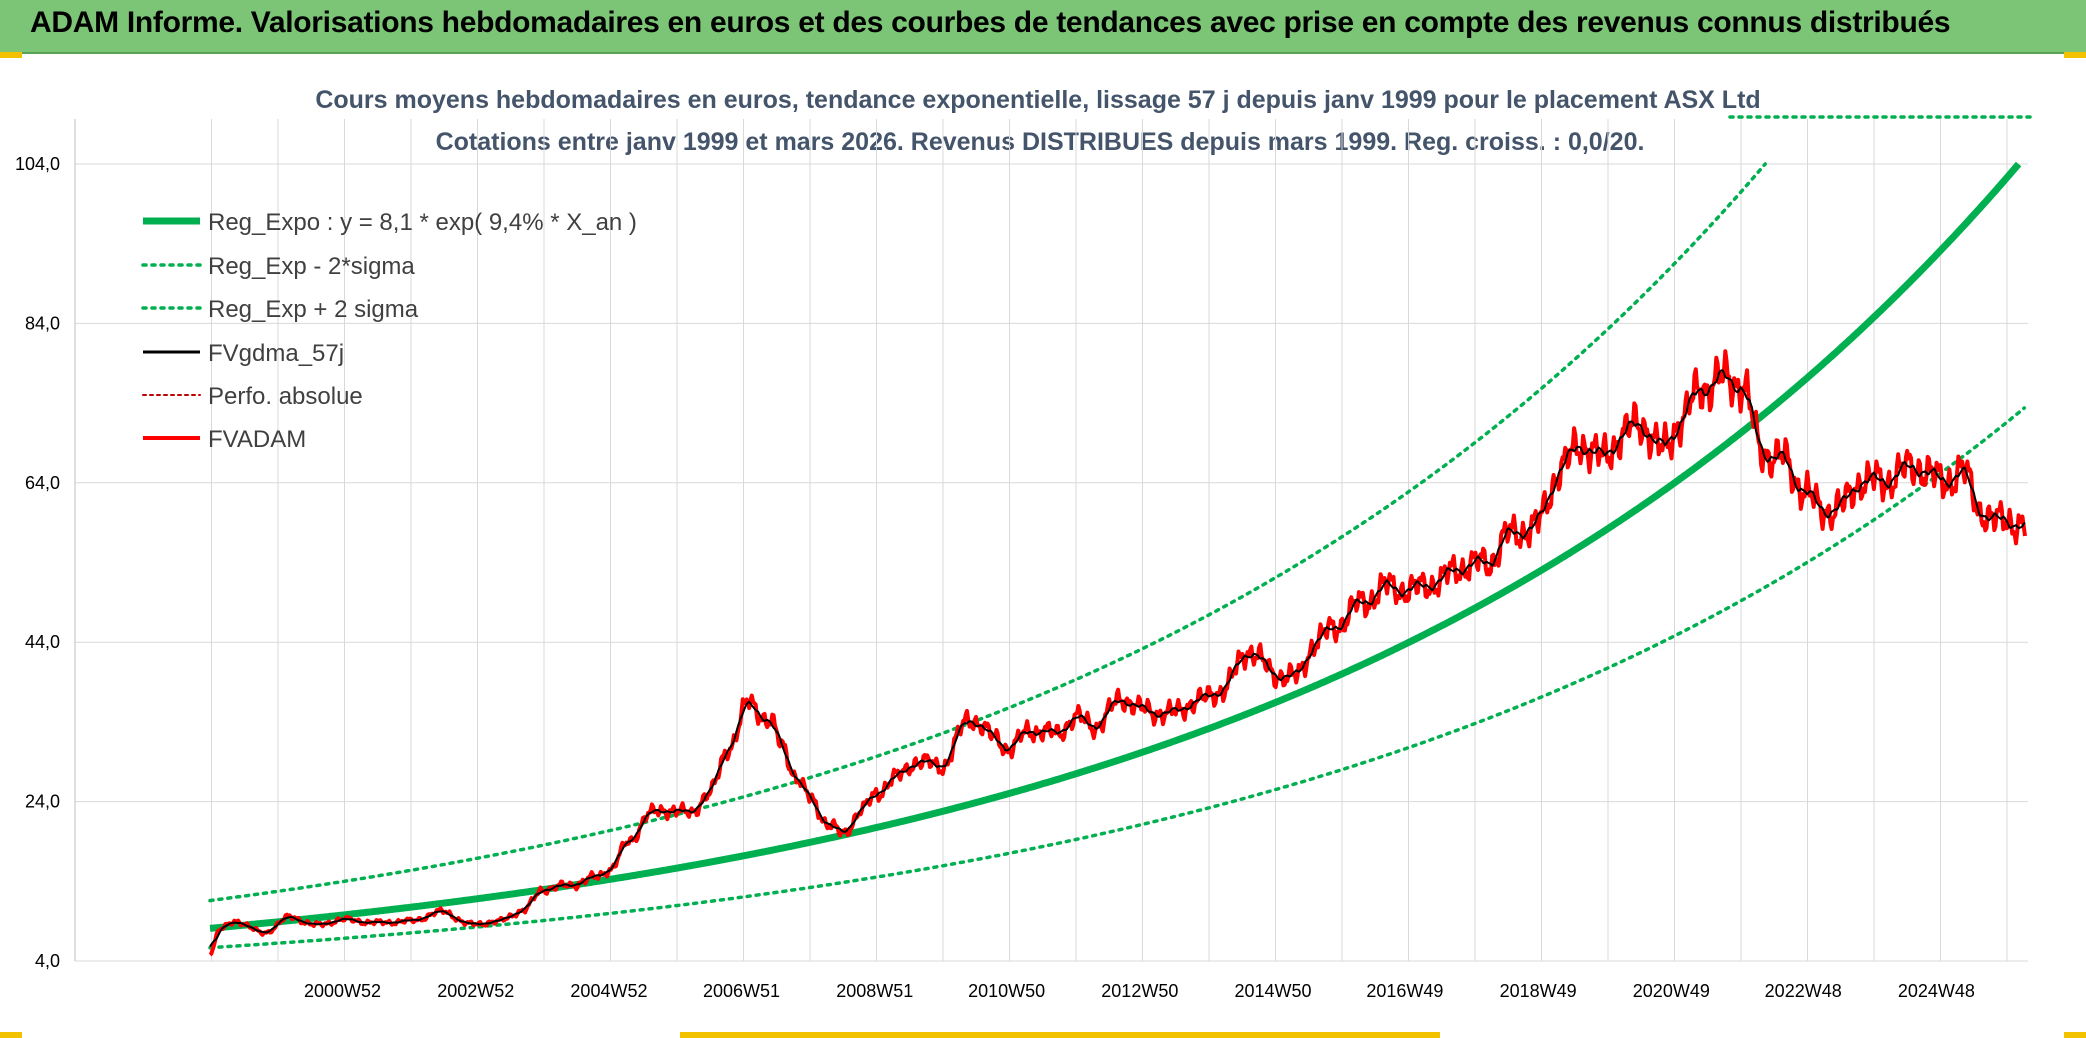 This screenshot has height=1038, width=2086. I want to click on accent-bottom-mid, so click(1060, 1035).